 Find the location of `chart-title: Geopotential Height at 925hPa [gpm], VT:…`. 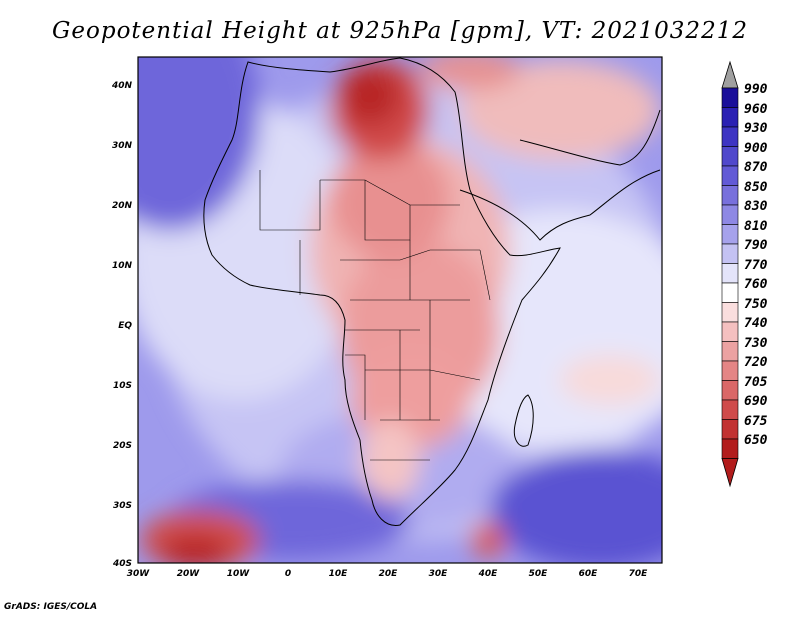

chart-title: Geopotential Height at 925hPa [gpm], VT:… is located at coordinates (400, 31).